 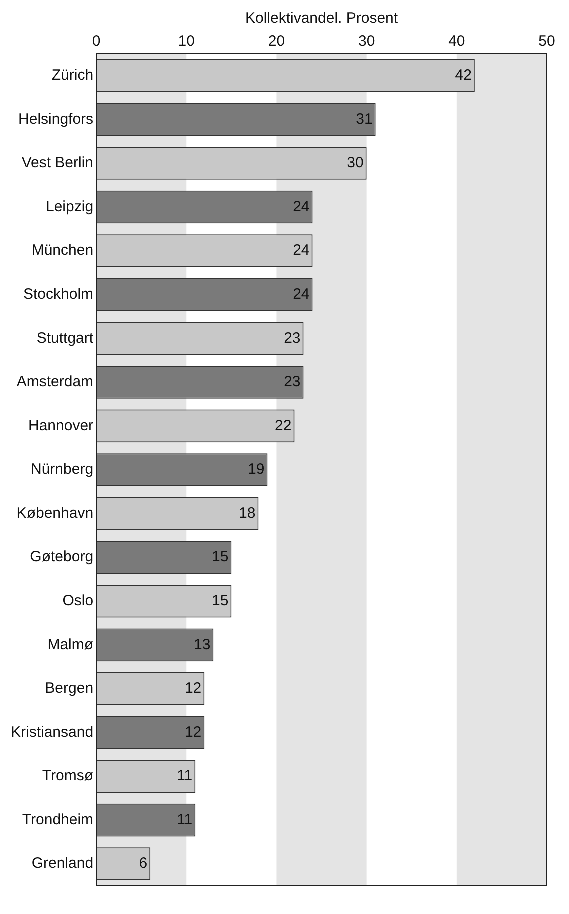 What do you see at coordinates (55, 513) in the screenshot?
I see `y-tick-label: København` at bounding box center [55, 513].